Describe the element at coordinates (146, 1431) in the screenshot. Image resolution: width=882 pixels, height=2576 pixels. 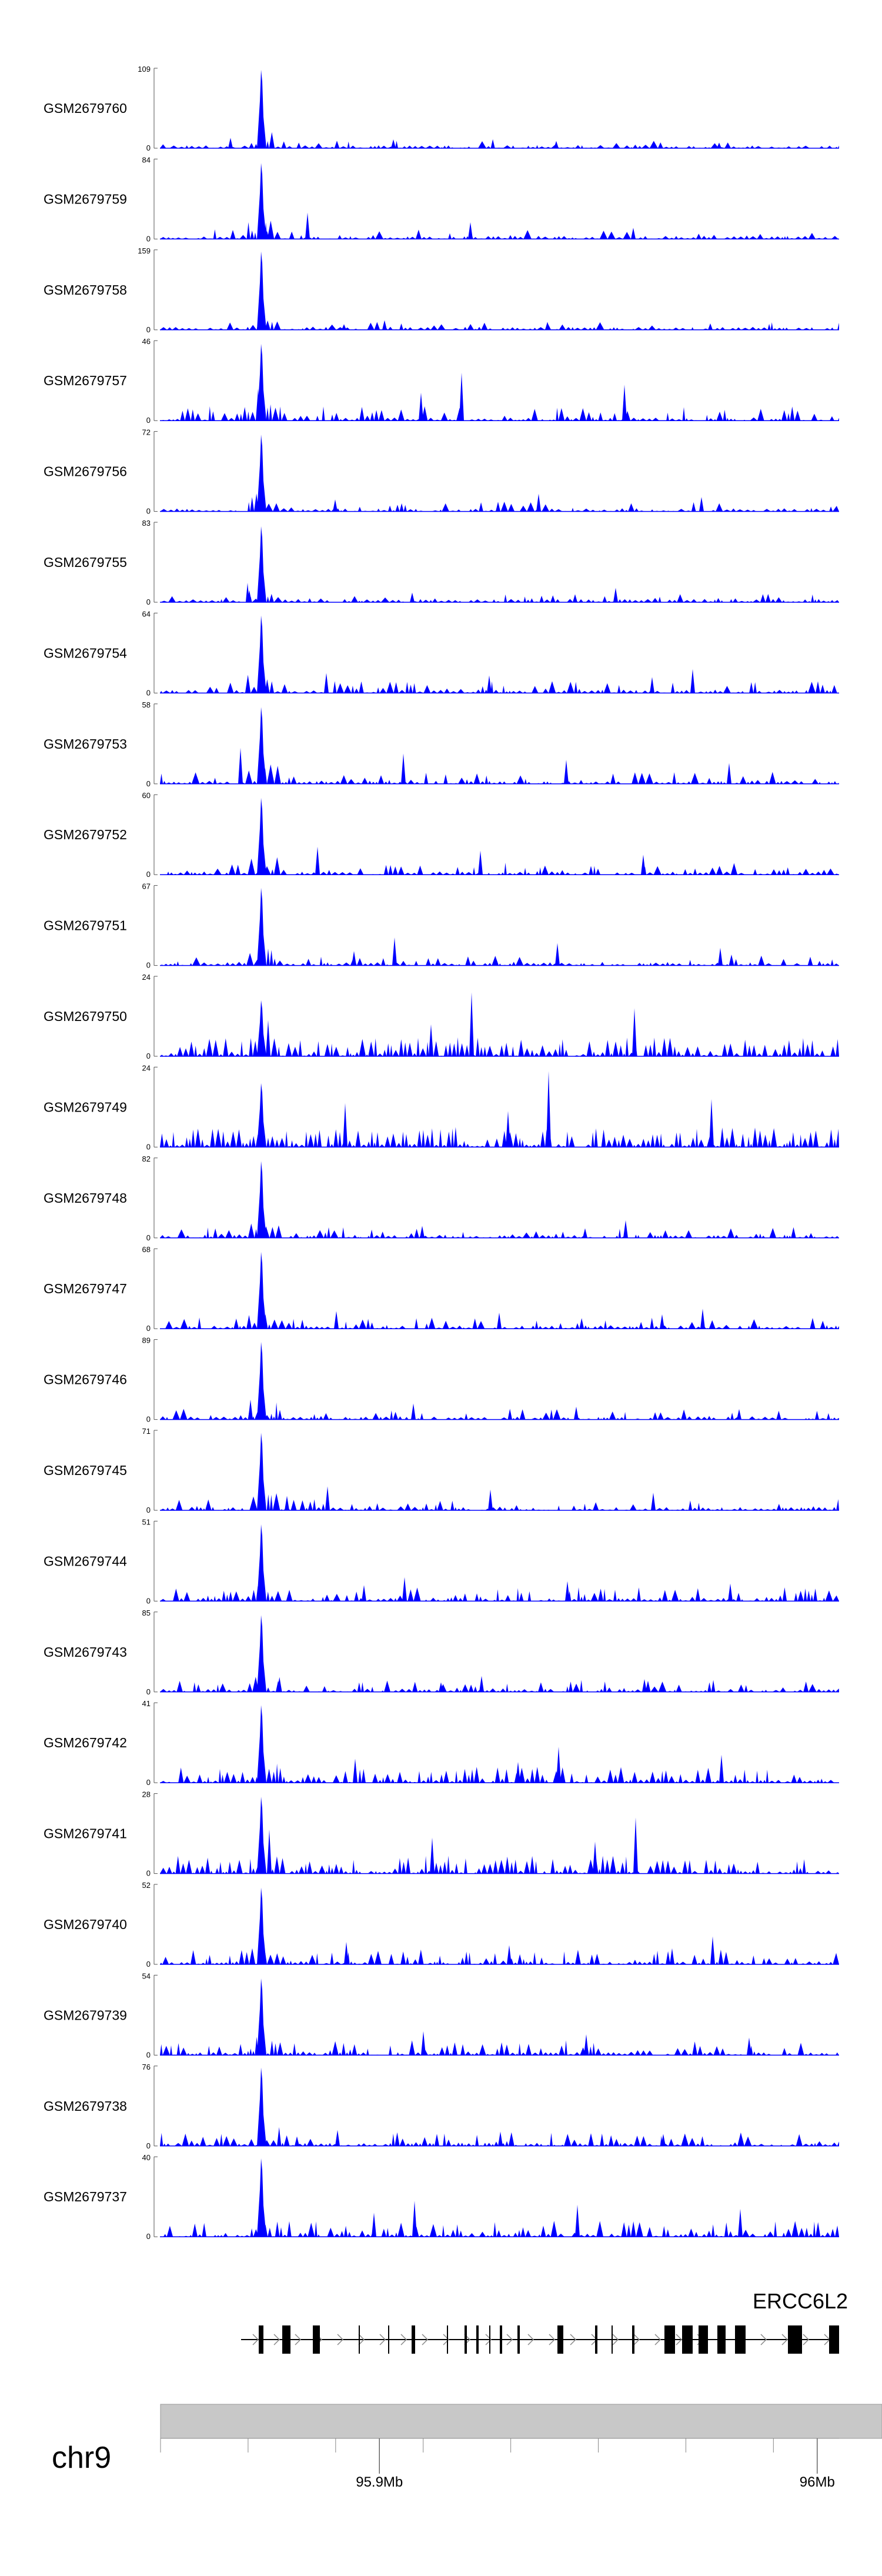
I see `track-ymax-label: 71` at that location.